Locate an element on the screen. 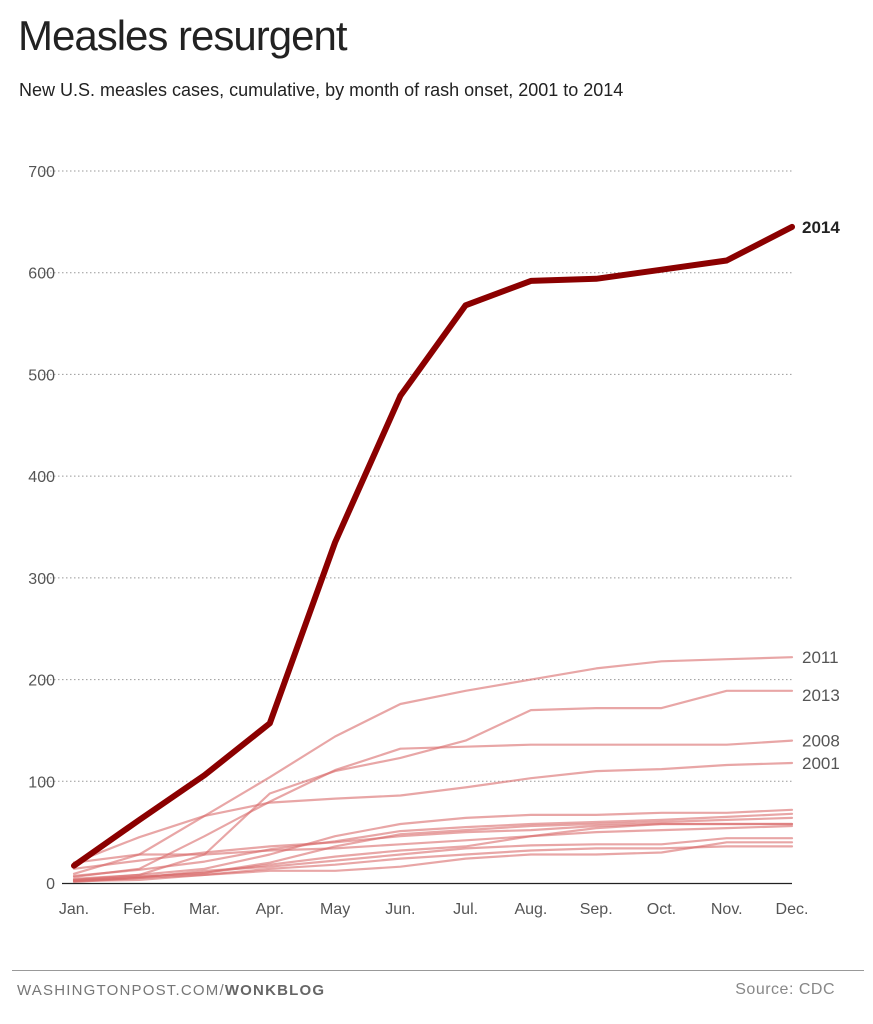 Image resolution: width=873 pixels, height=1024 pixels. y-tick-label: 700 is located at coordinates (41, 172).